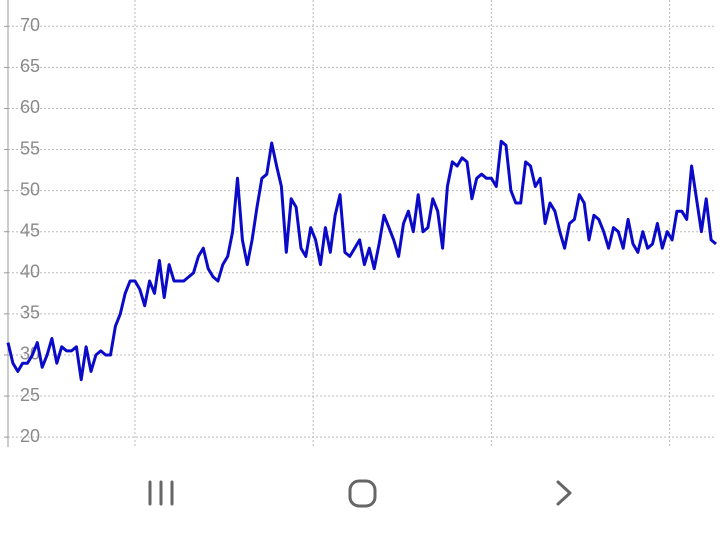 This screenshot has height=536, width=720. I want to click on y-tick-label: 70, so click(30, 25).